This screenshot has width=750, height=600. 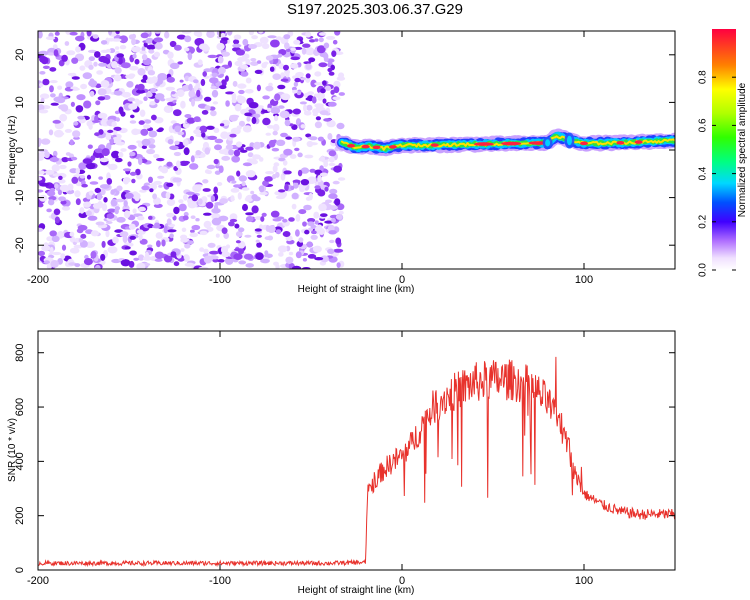 I want to click on y-tick-label: 10, so click(x=20, y=102).